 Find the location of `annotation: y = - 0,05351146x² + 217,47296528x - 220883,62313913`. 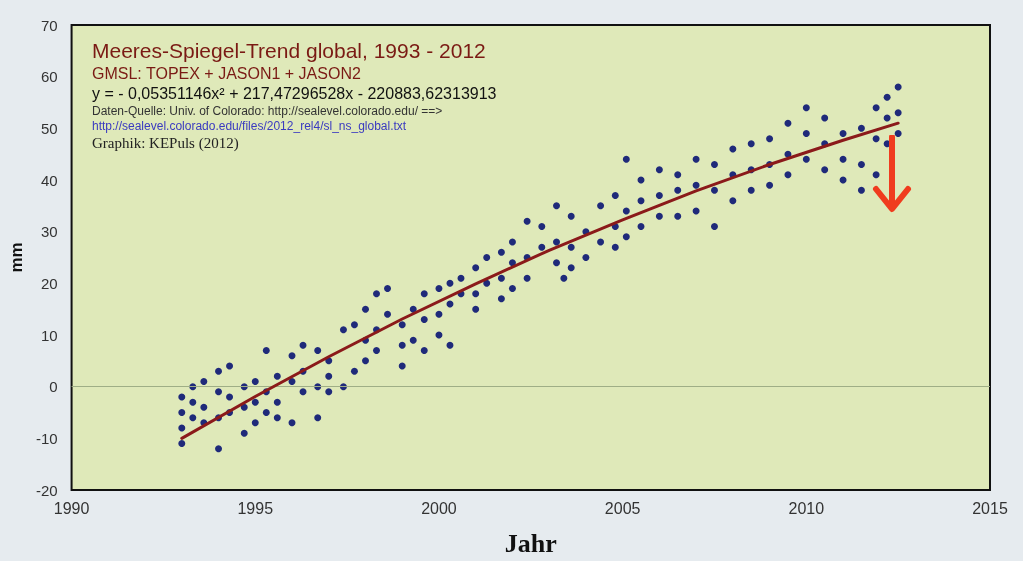

annotation: y = - 0,05351146x² + 217,47296528x - 220883,62313913 is located at coordinates (294, 94).